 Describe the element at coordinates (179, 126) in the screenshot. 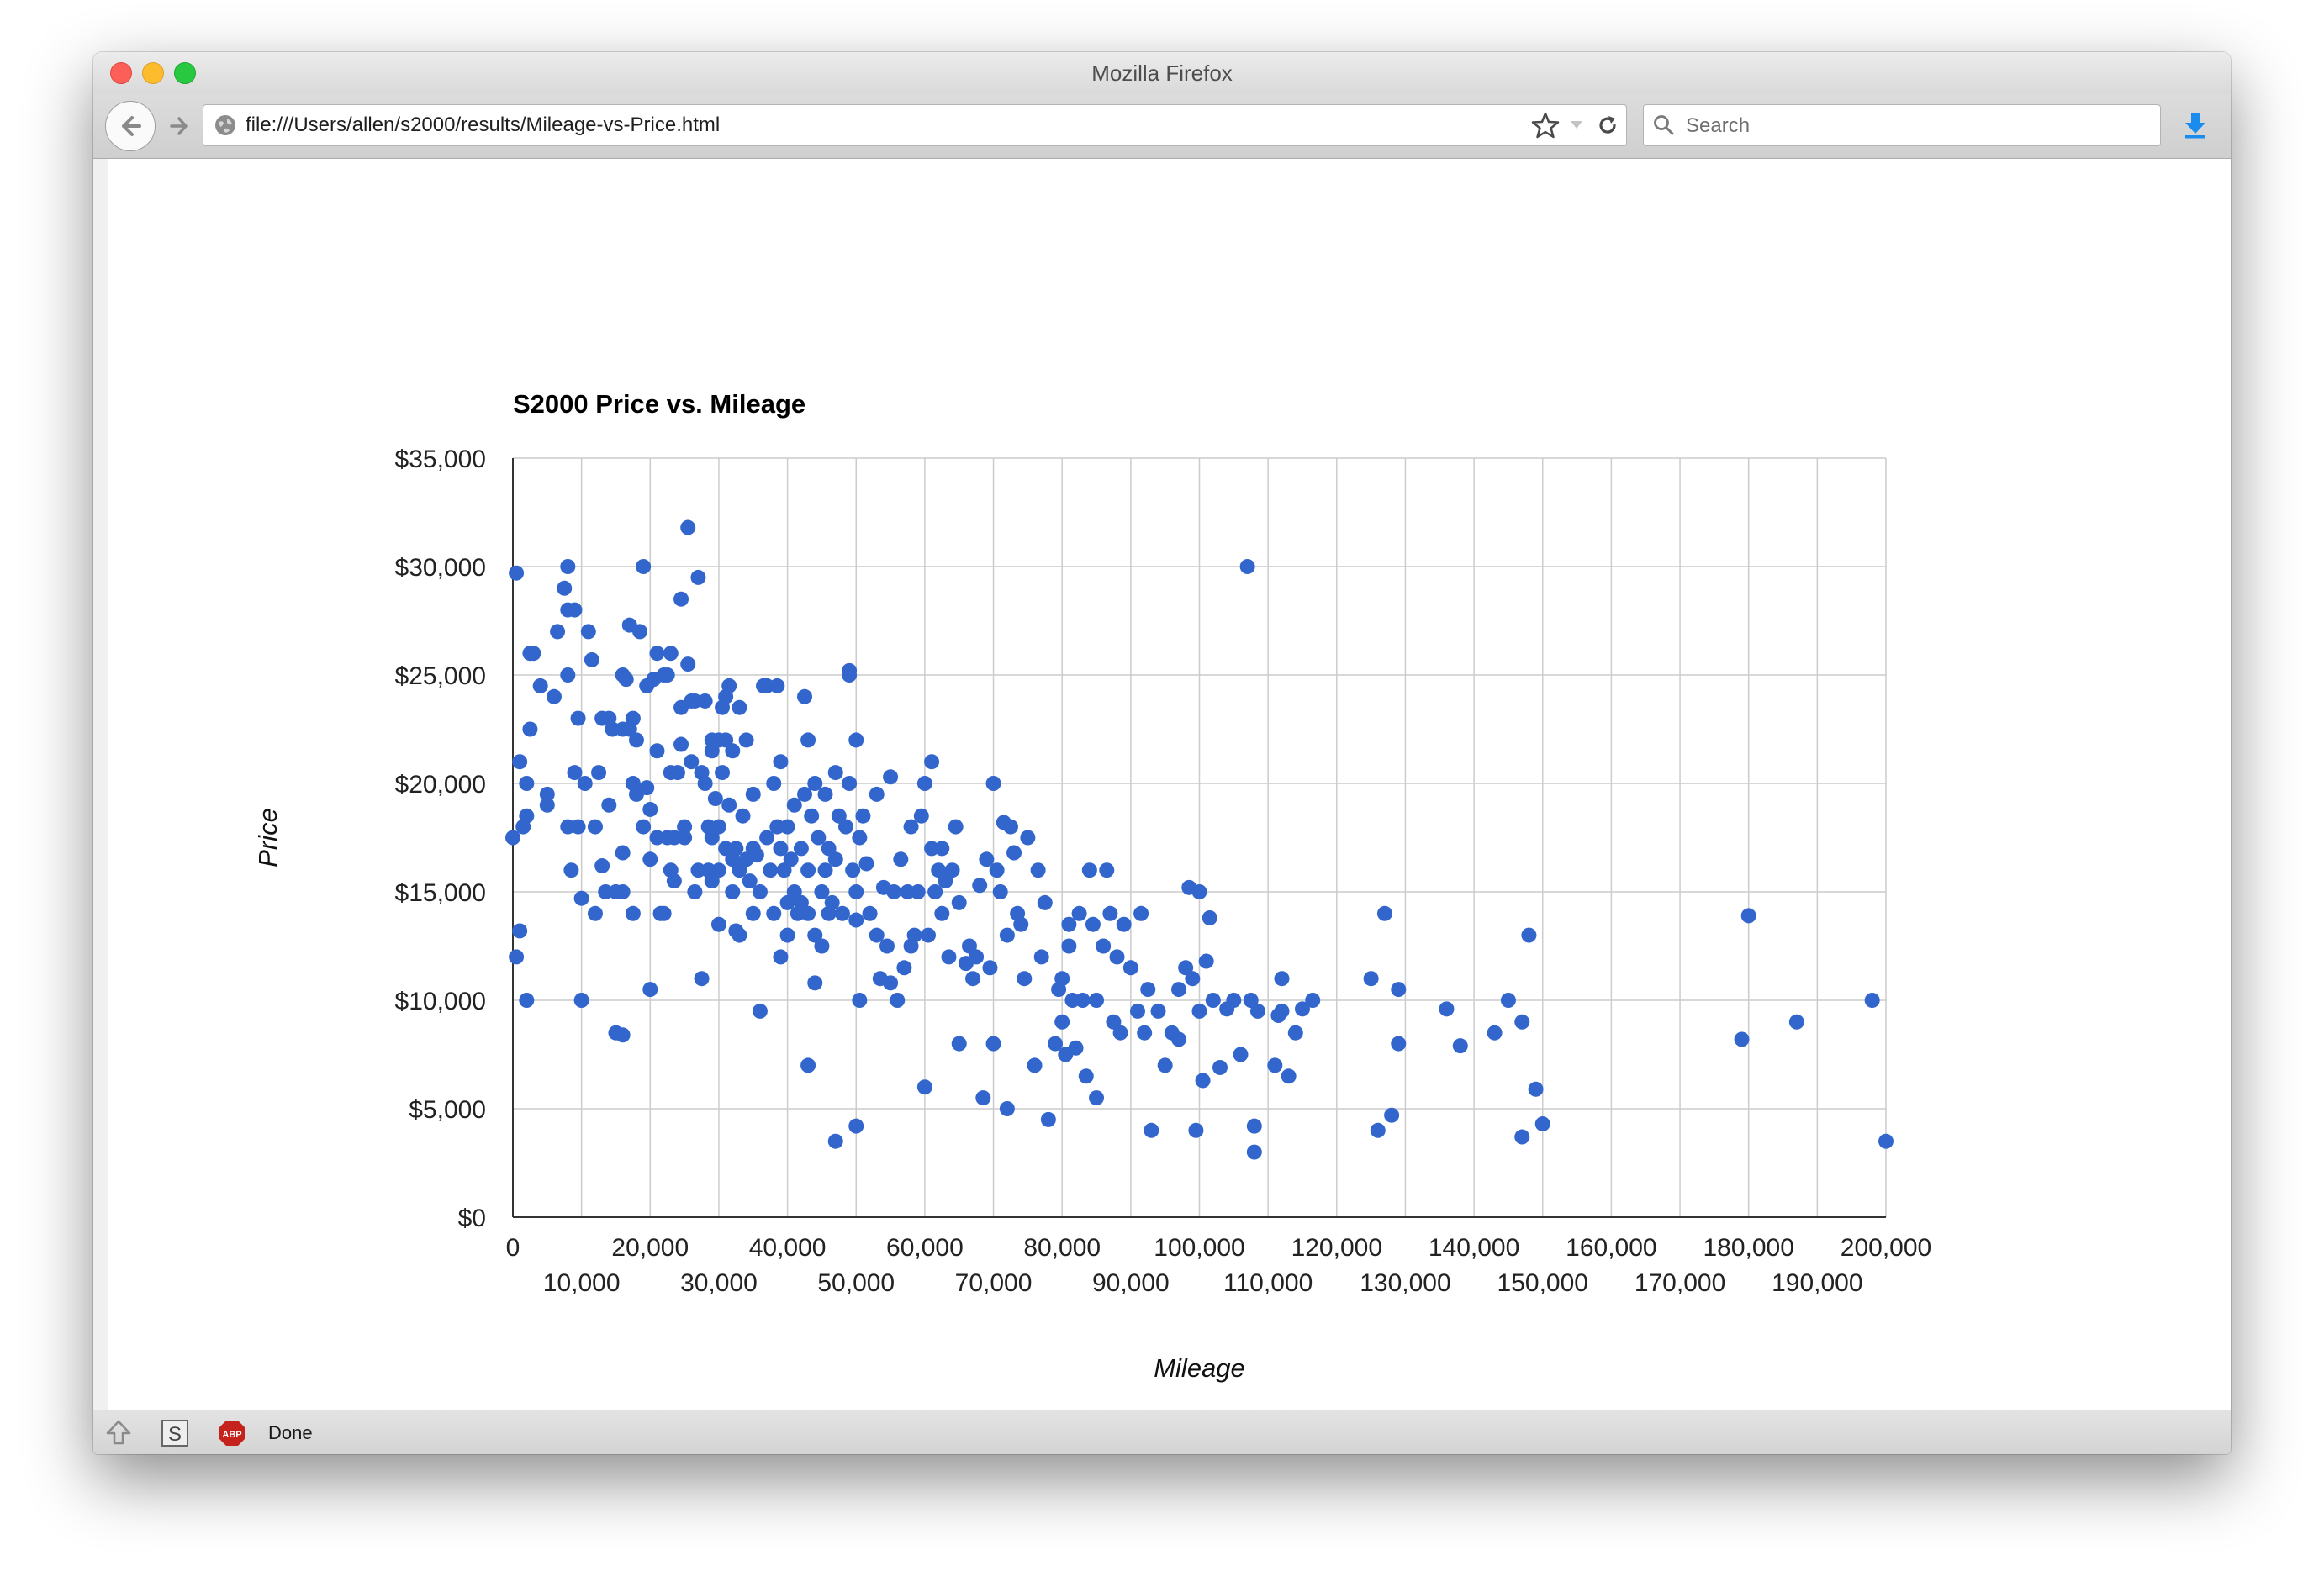

I see `forward-button` at that location.